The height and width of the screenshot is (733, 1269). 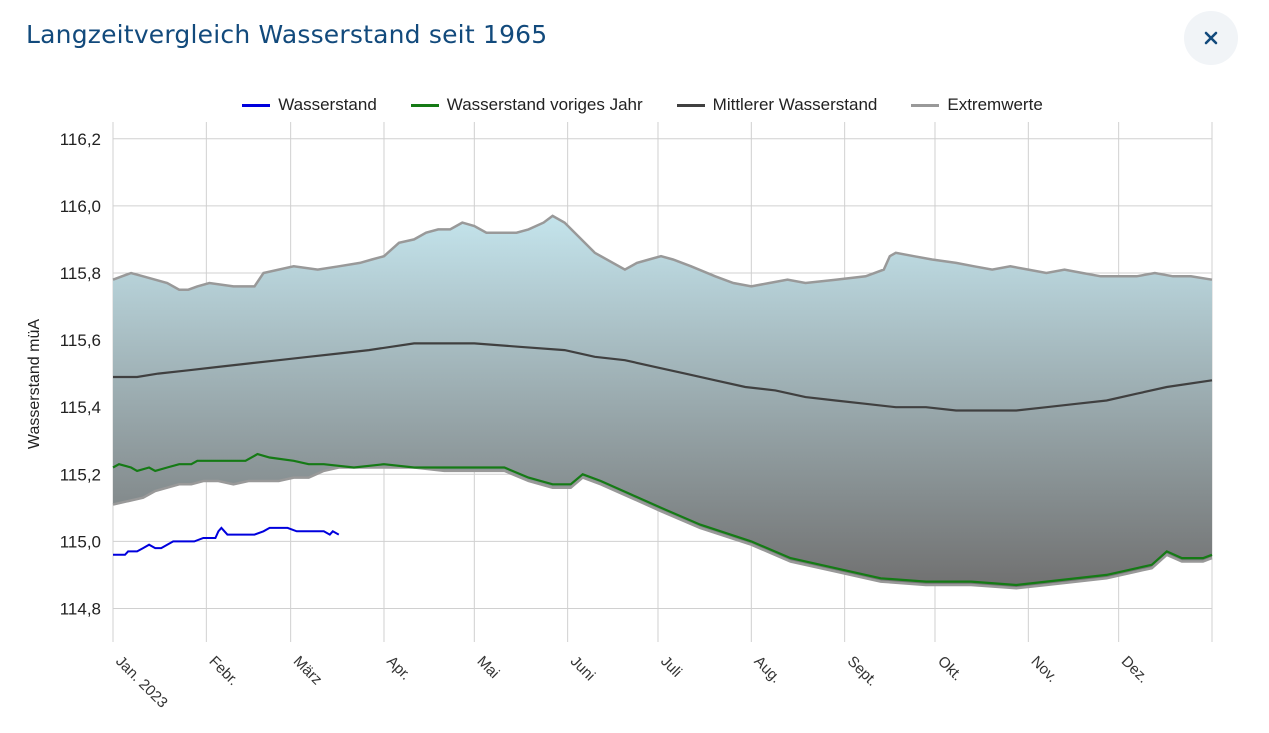 I want to click on mean-water-level-line, so click(x=663, y=377).